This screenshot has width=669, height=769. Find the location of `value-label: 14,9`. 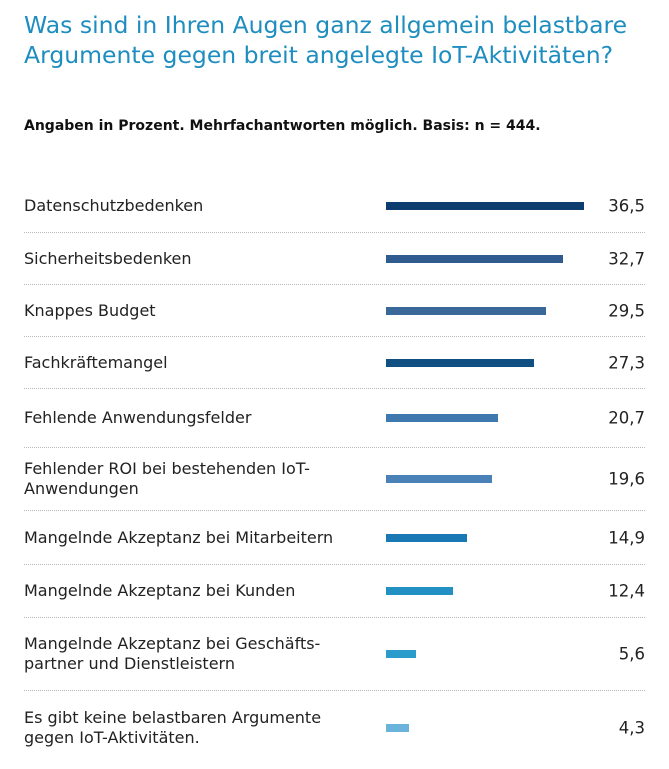

value-label: 14,9 is located at coordinates (626, 537).